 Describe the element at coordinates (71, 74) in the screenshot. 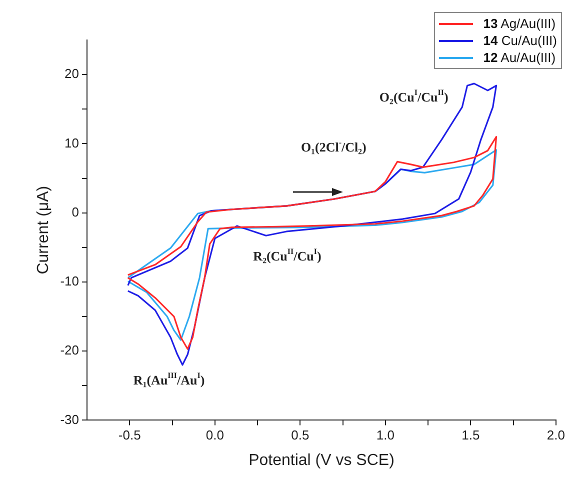

I see `y-tick-label: 20` at that location.